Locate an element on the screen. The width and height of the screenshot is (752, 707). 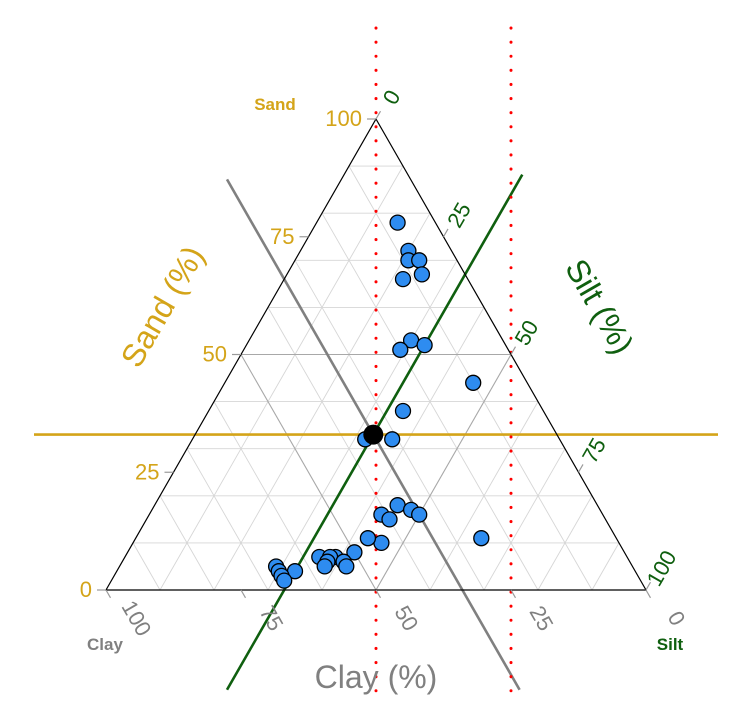
highlight-point is located at coordinates (373, 434).